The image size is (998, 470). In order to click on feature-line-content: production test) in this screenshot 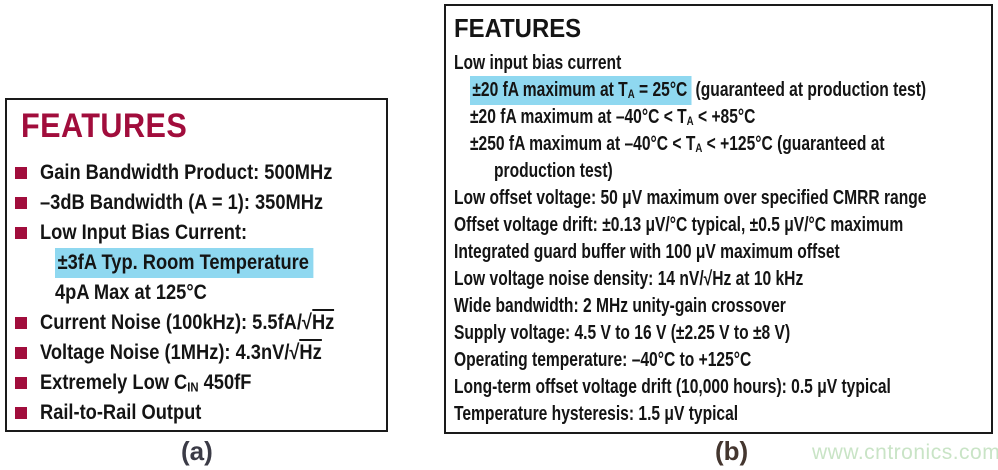, I will do `click(553, 171)`.